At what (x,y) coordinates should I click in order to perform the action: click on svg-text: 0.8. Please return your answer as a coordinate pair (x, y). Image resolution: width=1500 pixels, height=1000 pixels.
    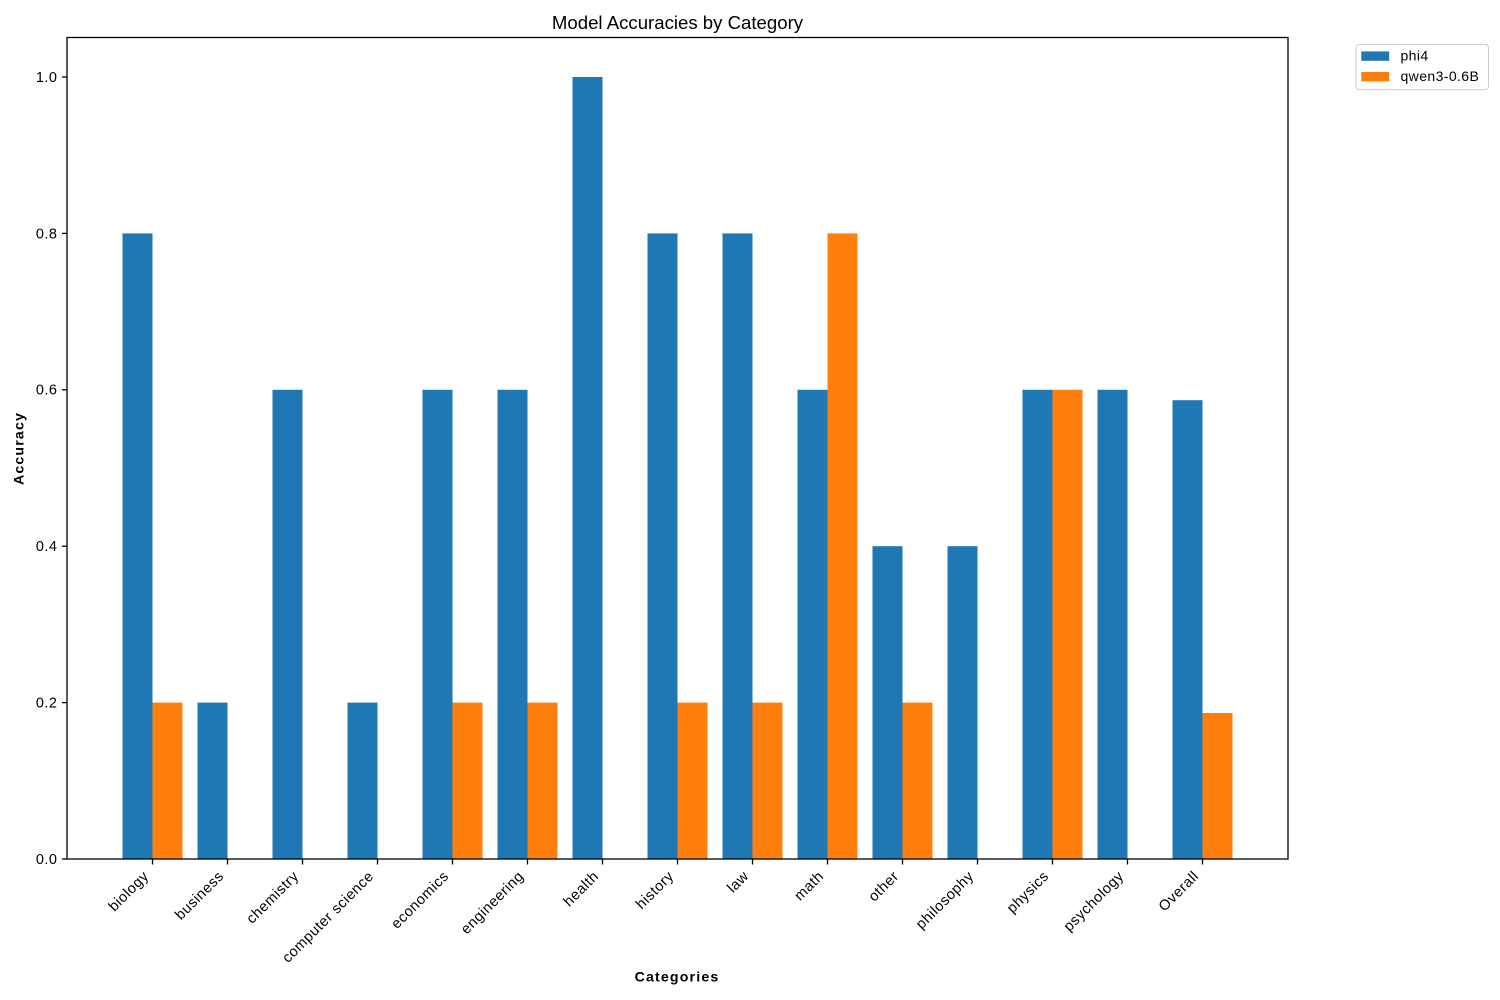
    Looking at the image, I should click on (47, 234).